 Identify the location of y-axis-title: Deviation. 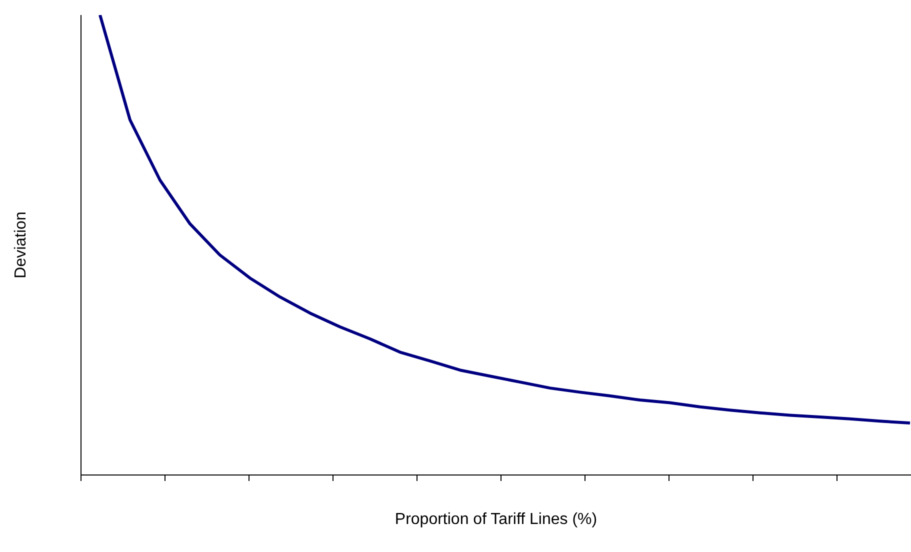
(21, 245).